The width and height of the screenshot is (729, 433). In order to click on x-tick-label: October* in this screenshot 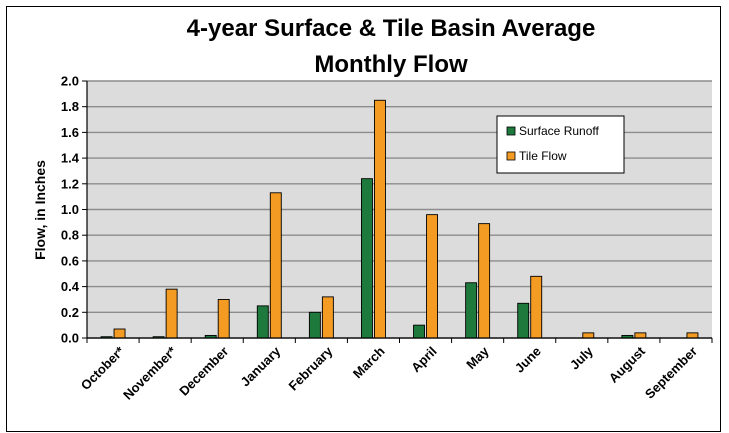, I will do `click(103, 368)`.